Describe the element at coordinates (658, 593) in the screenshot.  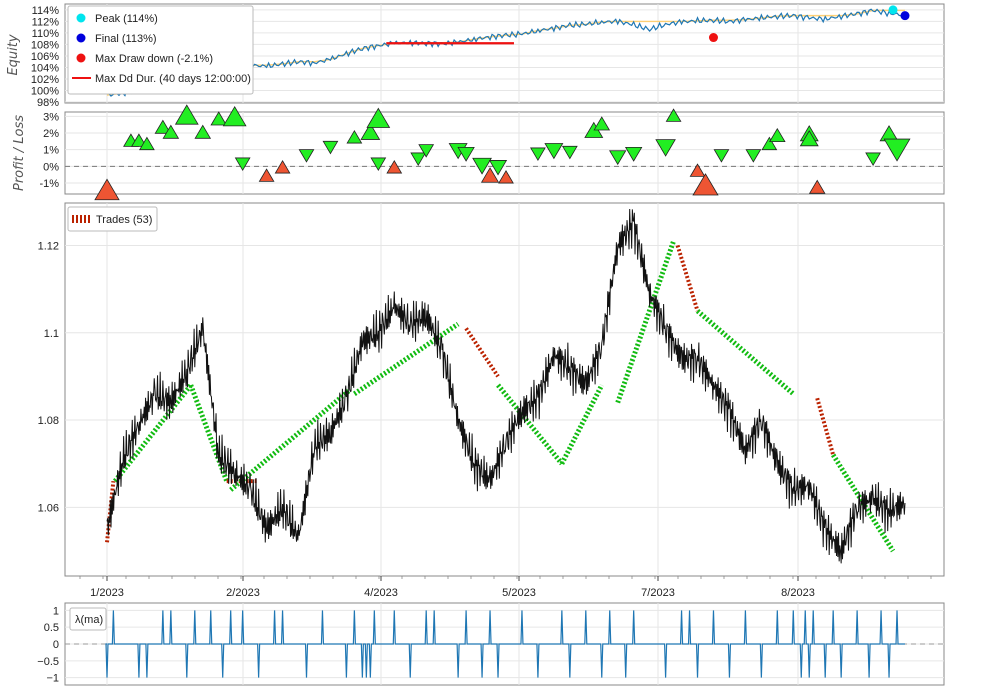
I see `x-tick-label: 7/2023` at that location.